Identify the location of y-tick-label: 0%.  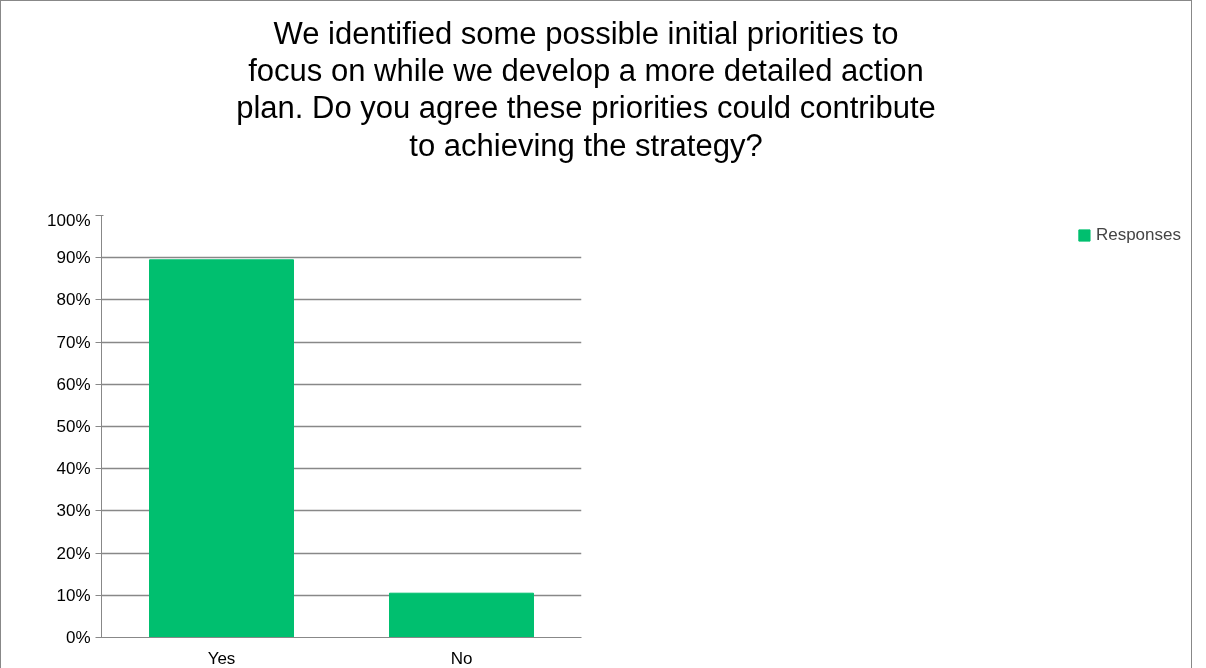
(78, 637).